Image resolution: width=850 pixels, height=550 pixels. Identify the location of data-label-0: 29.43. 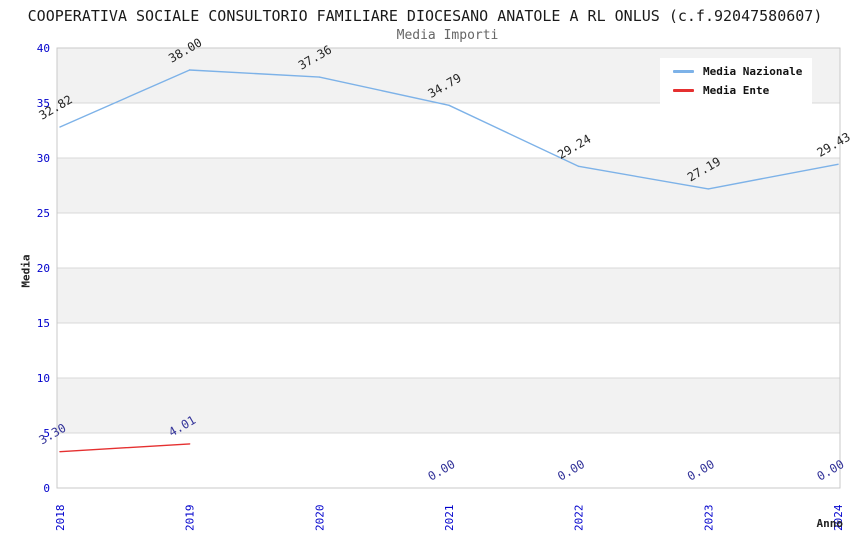
(832, 145).